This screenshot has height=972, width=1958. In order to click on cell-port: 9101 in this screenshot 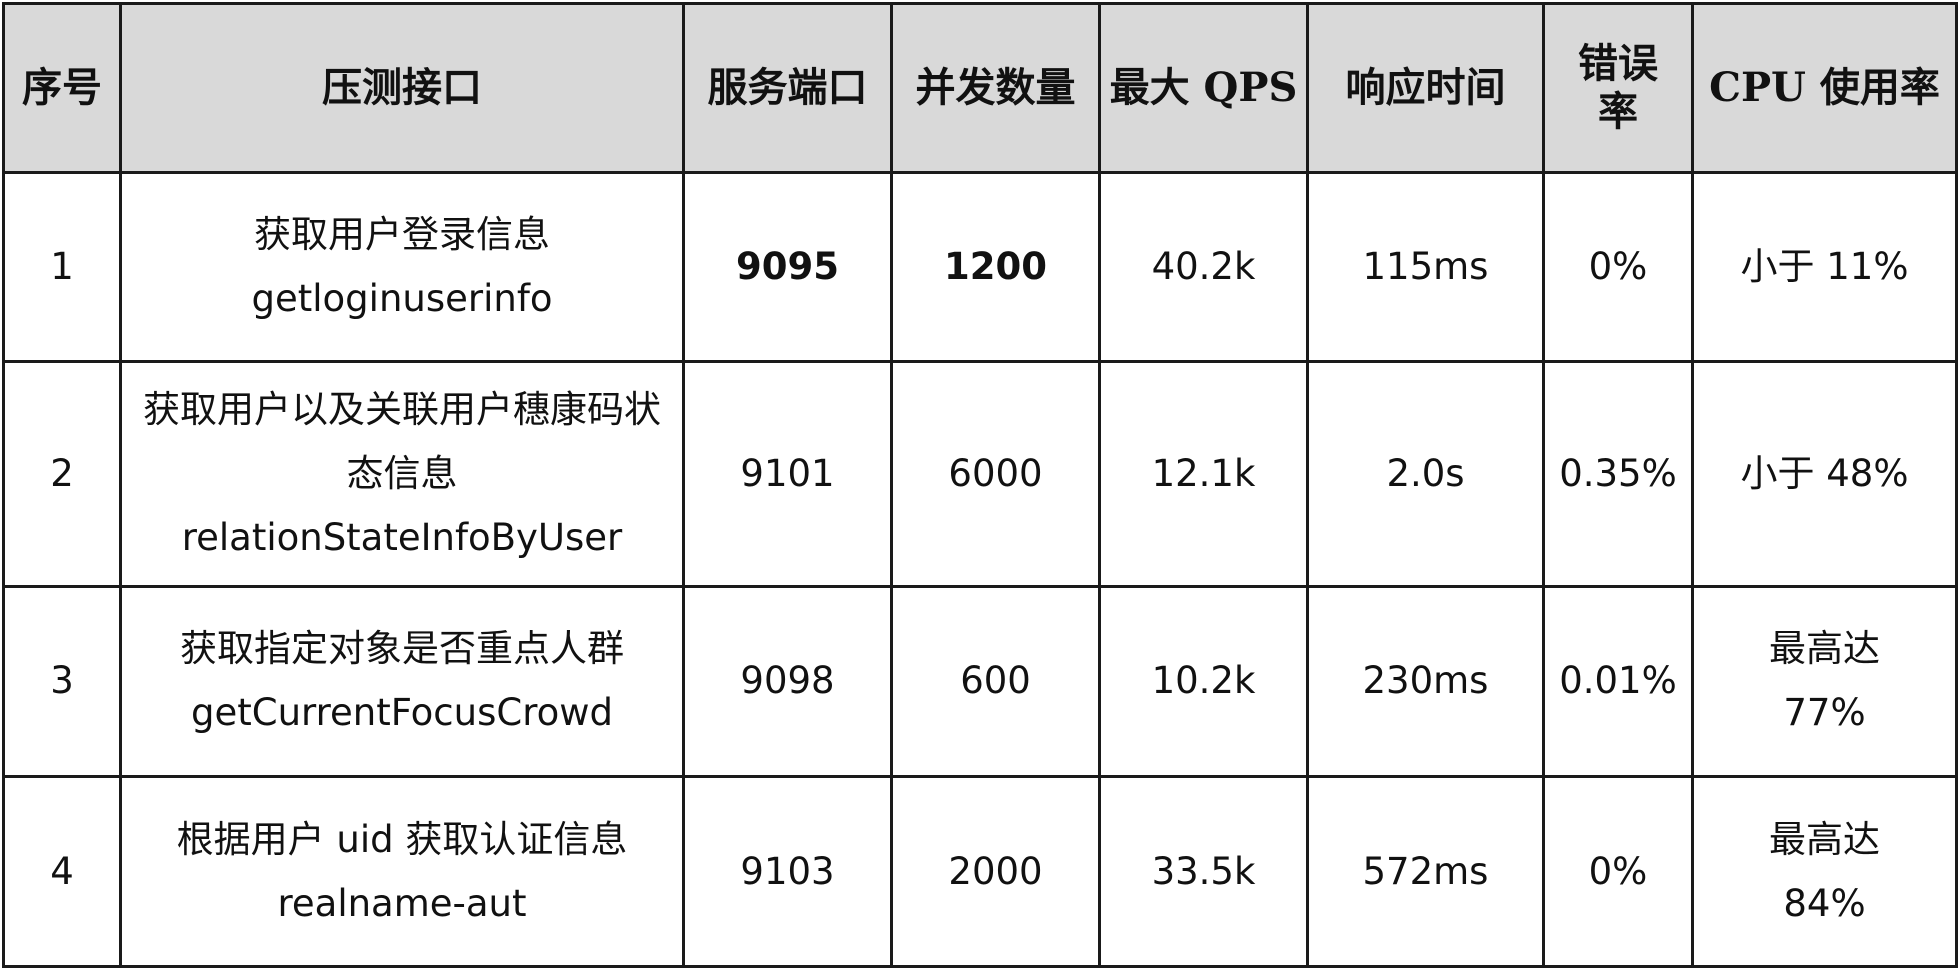, I will do `click(787, 473)`.